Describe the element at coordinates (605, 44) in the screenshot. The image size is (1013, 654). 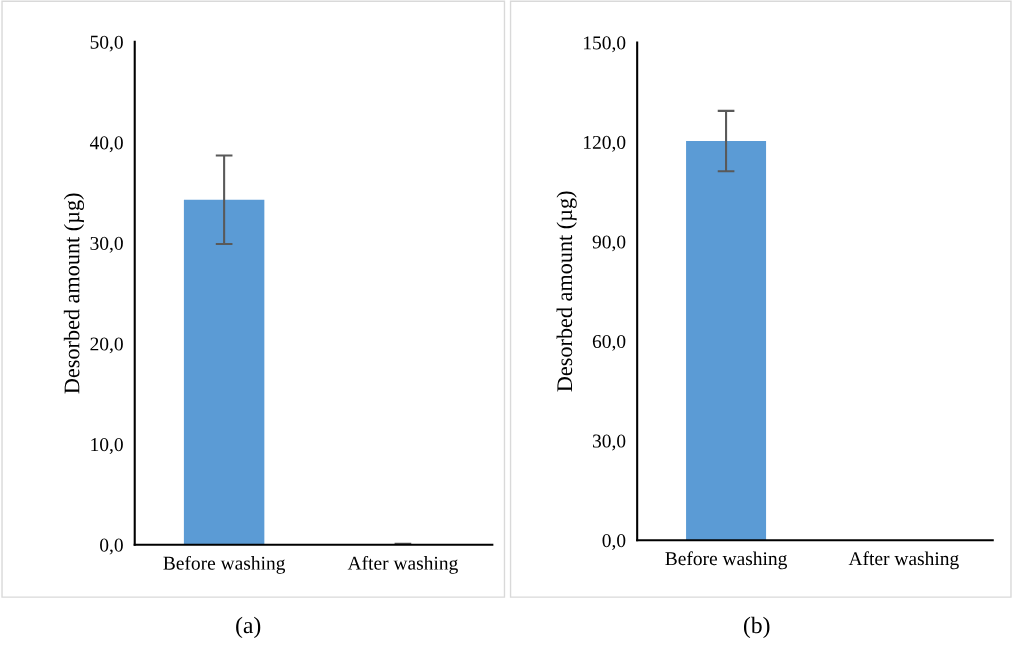
I see `y-tick-label: 150,0` at that location.